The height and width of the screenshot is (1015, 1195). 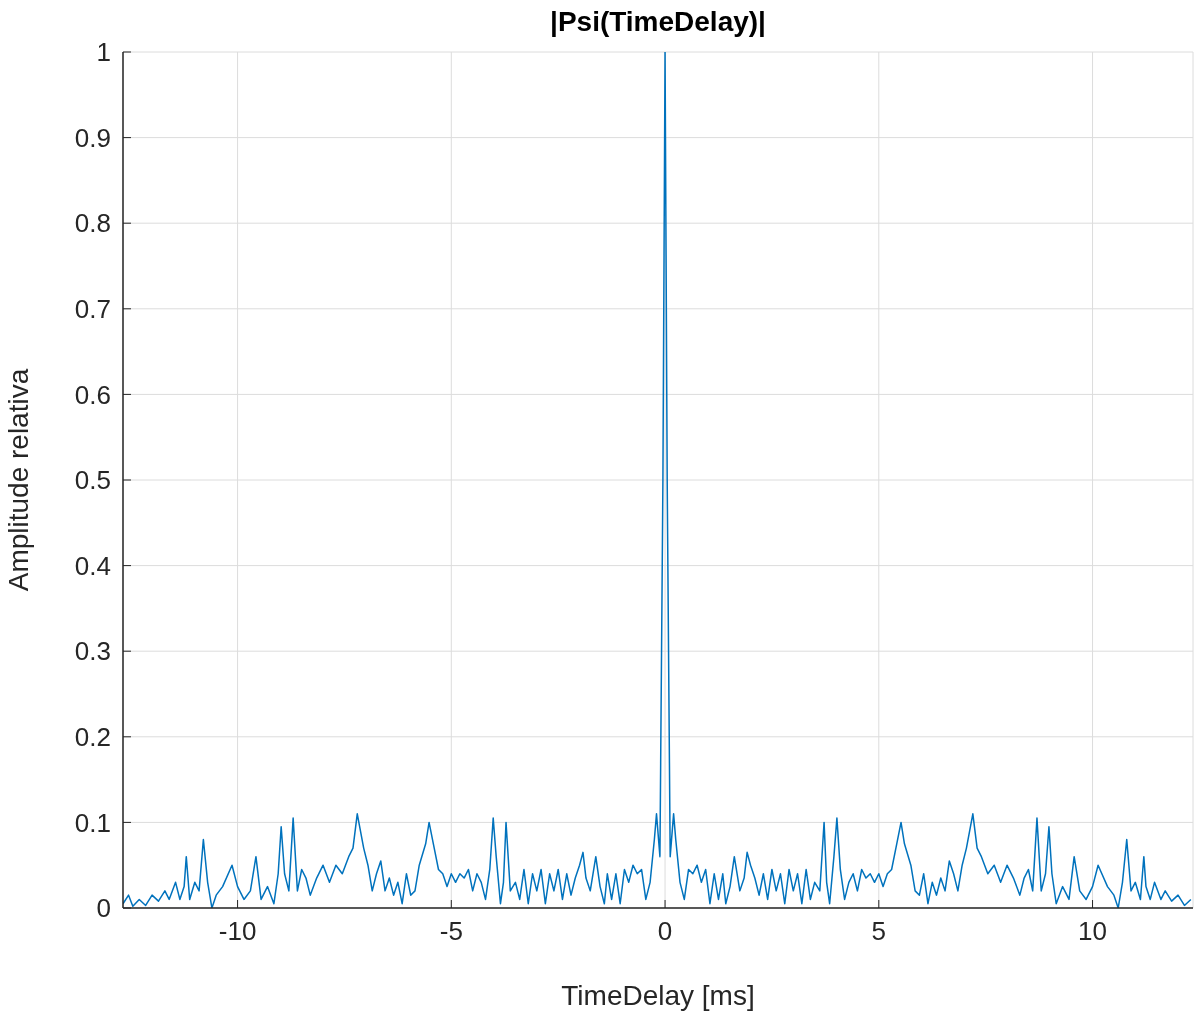 What do you see at coordinates (658, 22) in the screenshot?
I see `chart-title: |Psi(TimeDelay)|` at bounding box center [658, 22].